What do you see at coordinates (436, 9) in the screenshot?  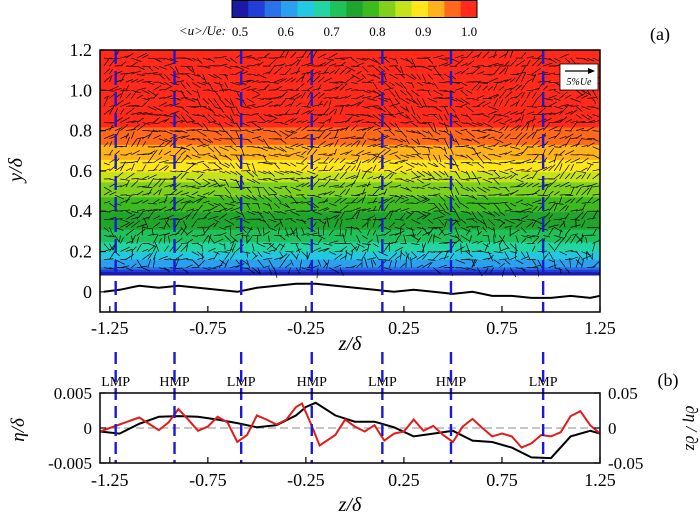 I see `colorbar-swatch` at bounding box center [436, 9].